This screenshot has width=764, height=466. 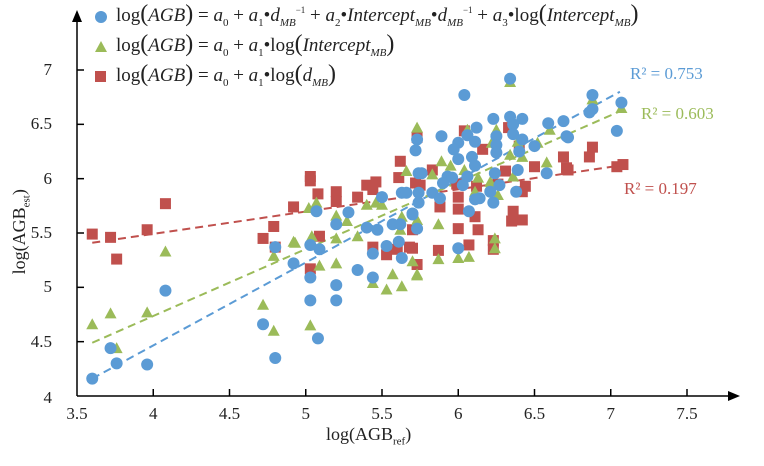 What do you see at coordinates (382, 413) in the screenshot?
I see `x-tick-label: 5.5` at bounding box center [382, 413].